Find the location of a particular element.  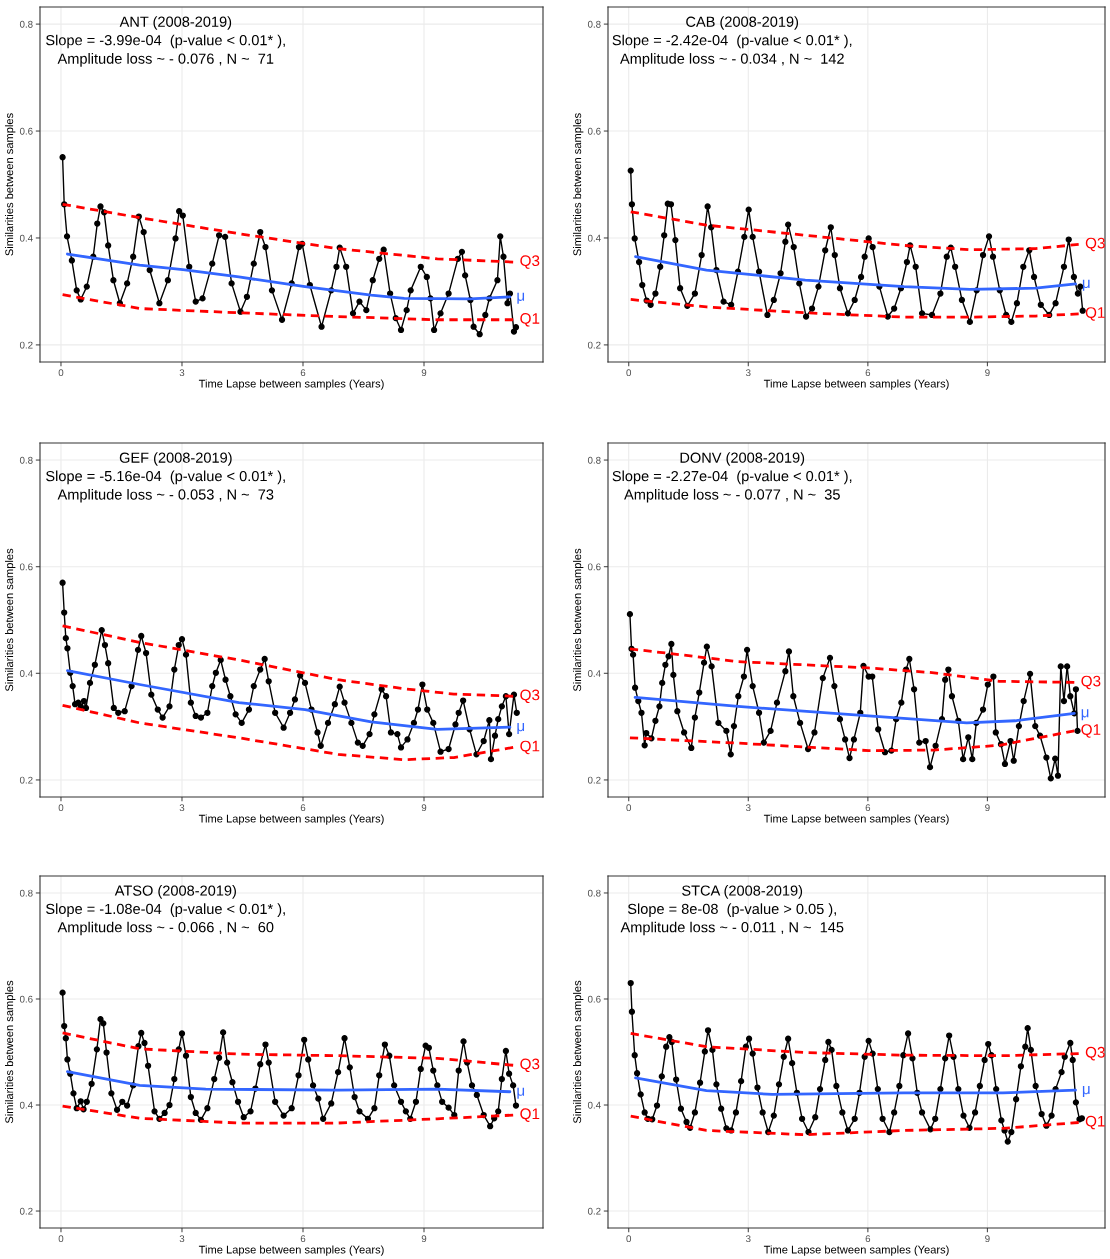

text: STCA (2008-2019) is located at coordinates (742, 892).